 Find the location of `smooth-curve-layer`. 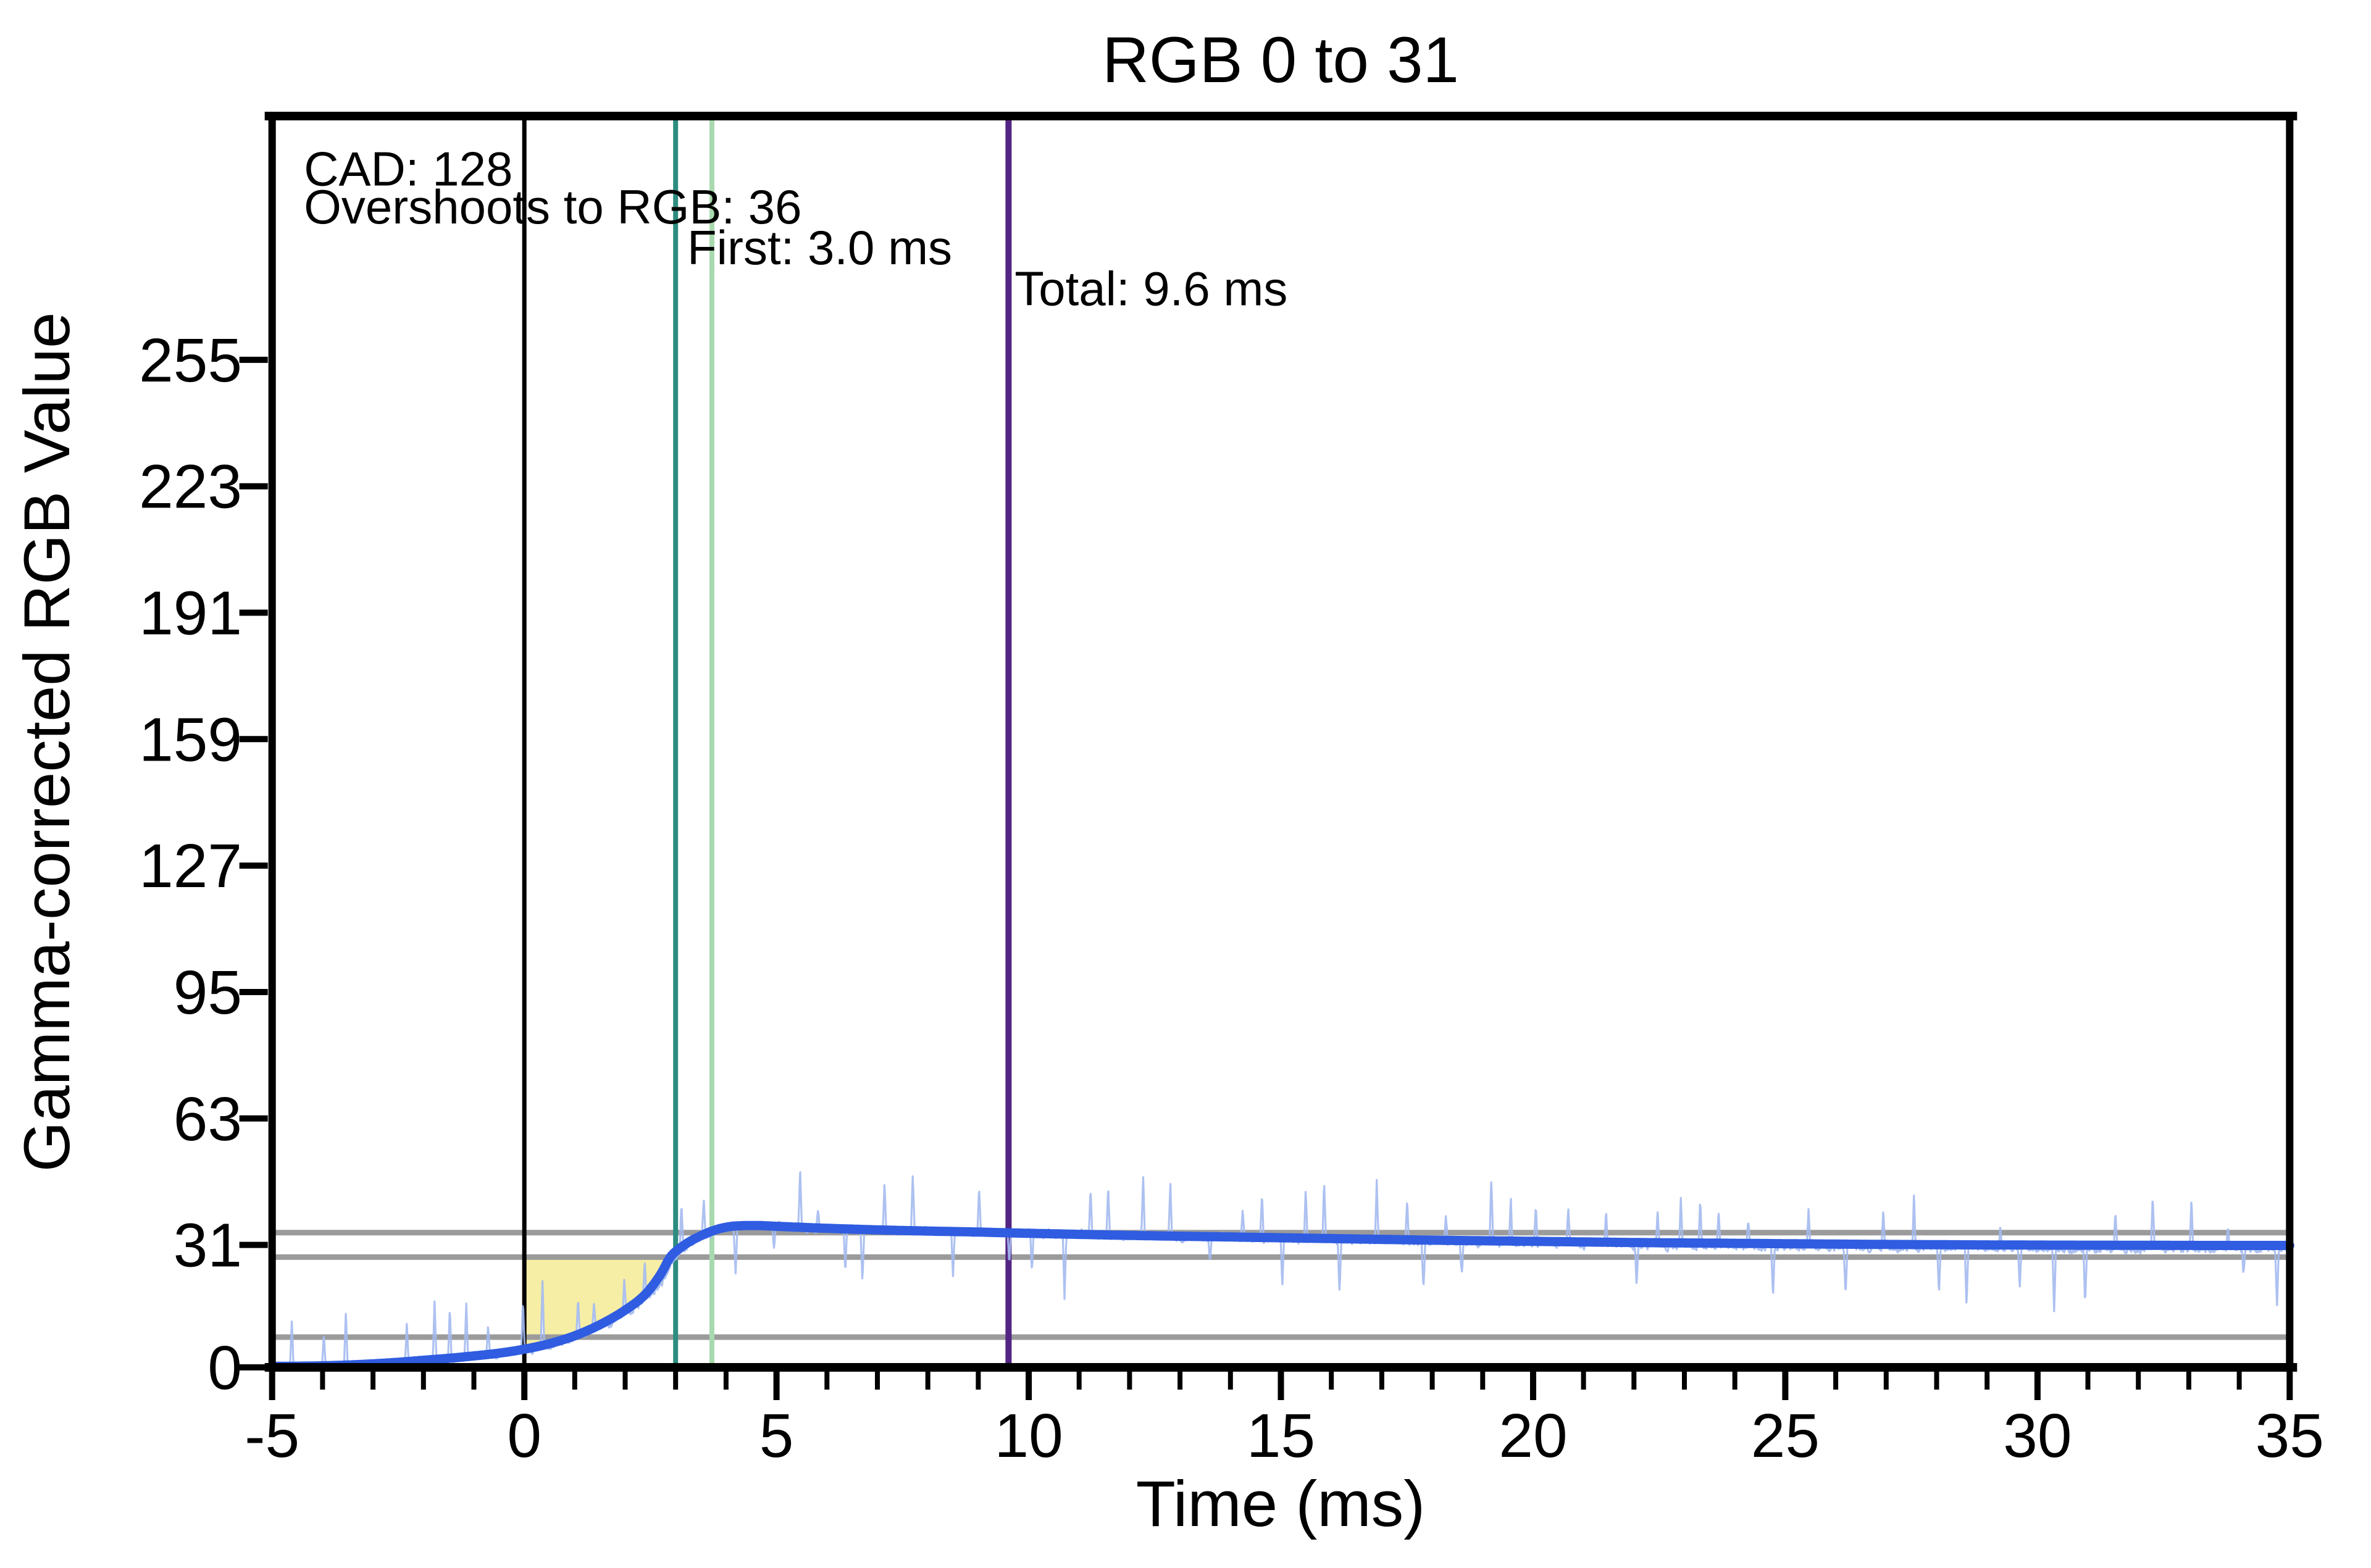

smooth-curve-layer is located at coordinates (1280, 1295).